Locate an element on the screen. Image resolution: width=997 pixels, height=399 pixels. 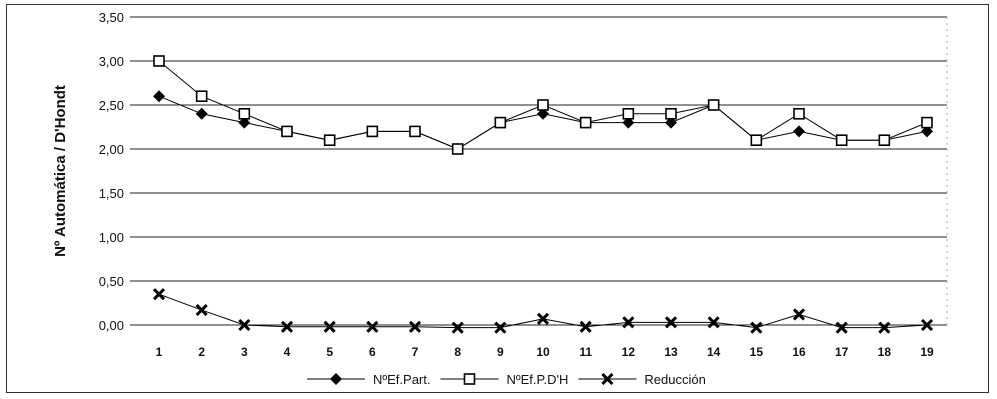
x-tick-label: 19 is located at coordinates (927, 352).